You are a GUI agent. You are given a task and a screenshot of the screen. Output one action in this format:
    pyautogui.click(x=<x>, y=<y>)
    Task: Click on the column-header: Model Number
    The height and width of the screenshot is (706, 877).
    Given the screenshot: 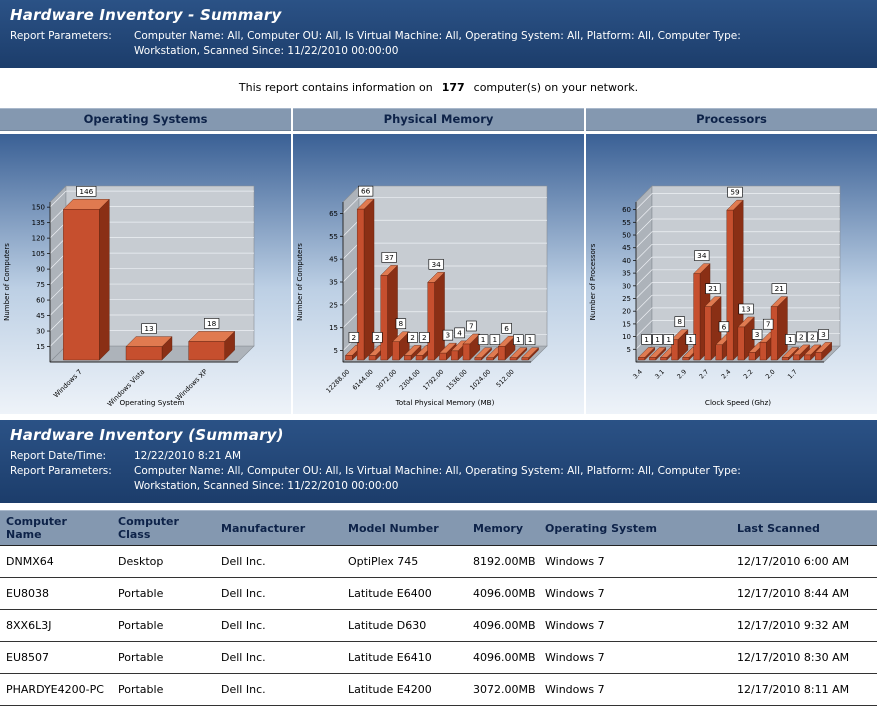 What is the action you would take?
    pyautogui.click(x=404, y=528)
    